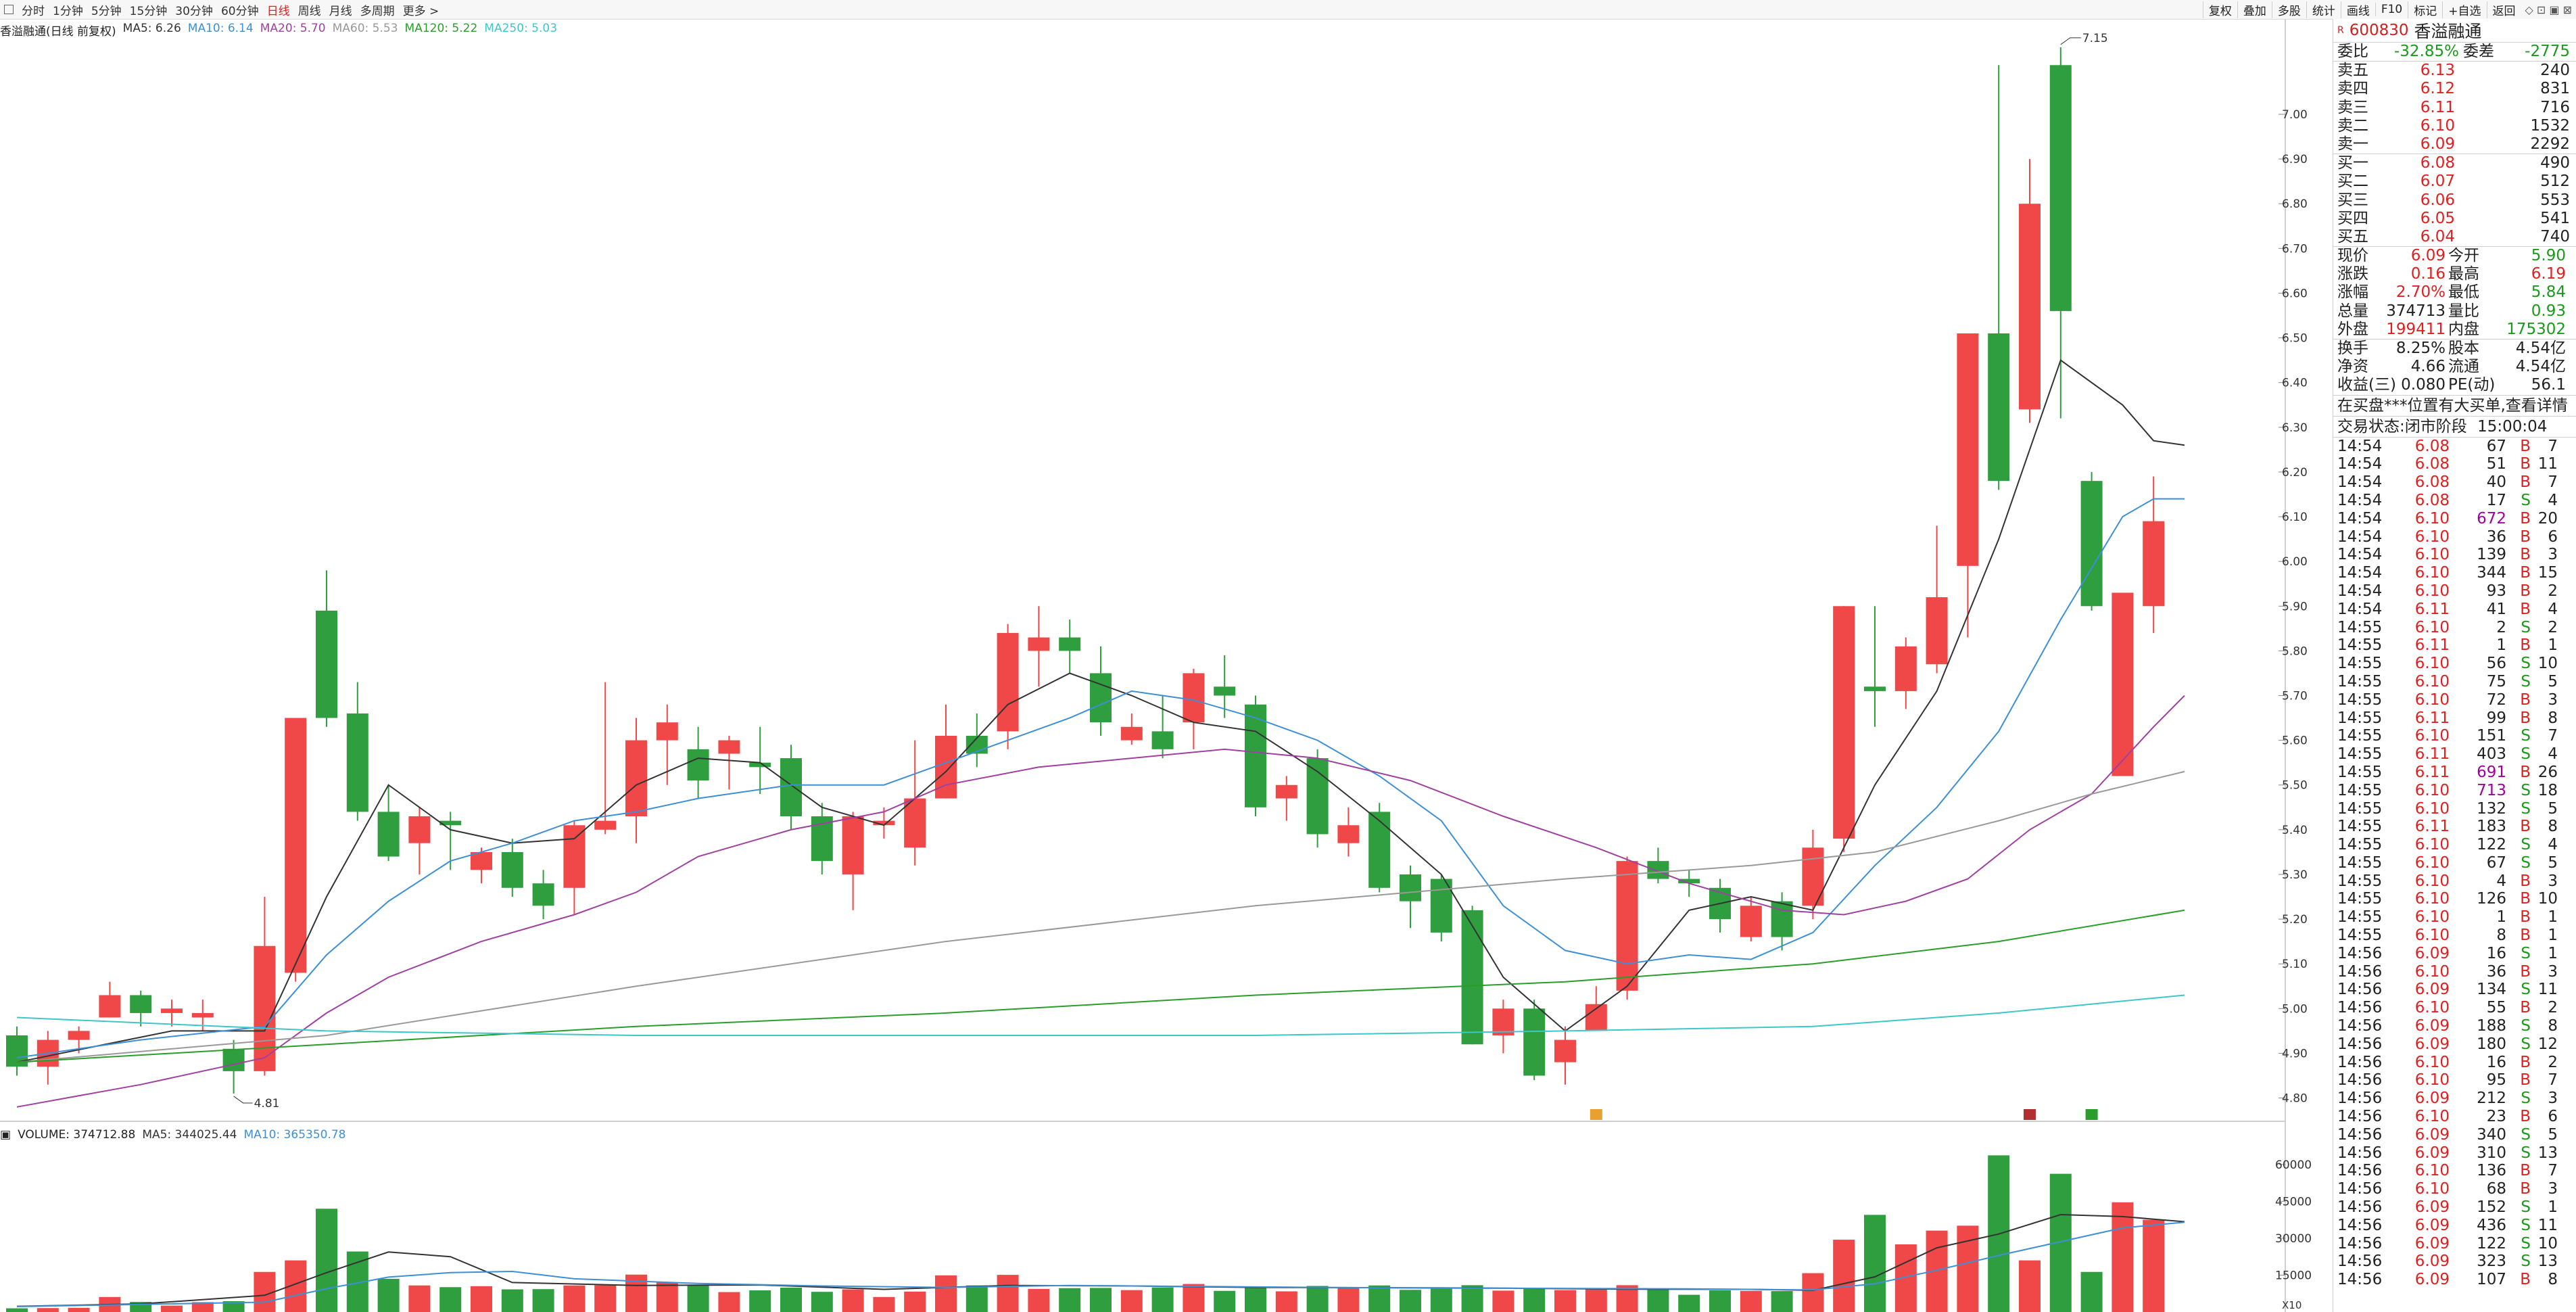 This screenshot has height=1312, width=2576. I want to click on tool-button-0: 复权, so click(2219, 10).